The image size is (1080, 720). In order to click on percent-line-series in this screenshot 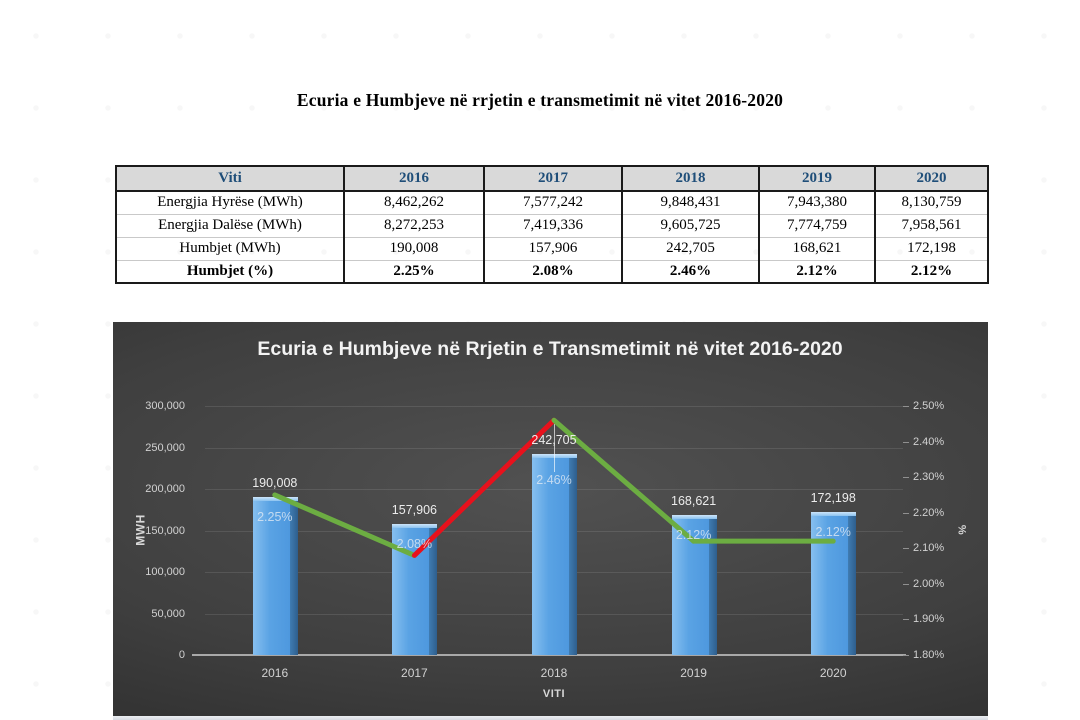, I will do `click(554, 487)`.